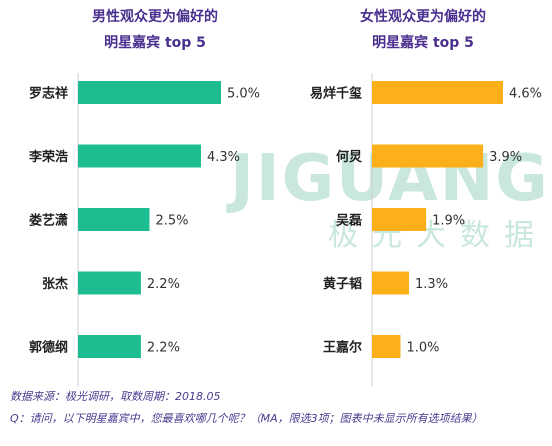  What do you see at coordinates (48, 221) in the screenshot?
I see `category-label: 娄艺潇` at bounding box center [48, 221].